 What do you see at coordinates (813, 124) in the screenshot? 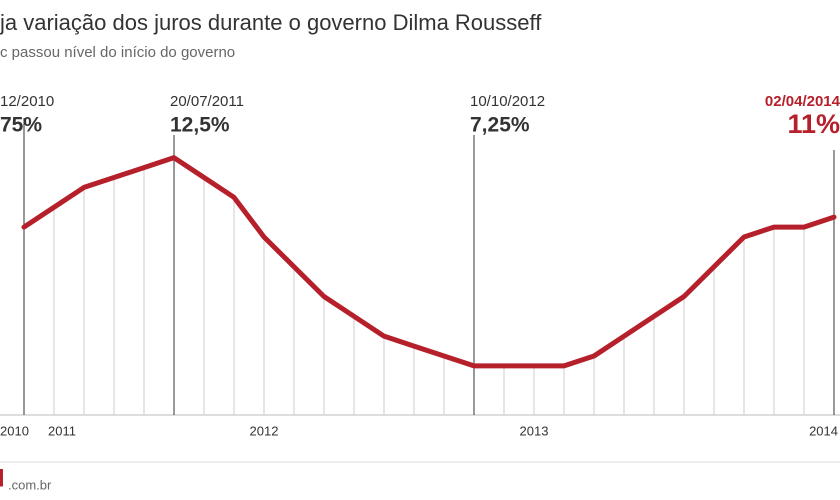
I see `annotation-value: 11%` at bounding box center [813, 124].